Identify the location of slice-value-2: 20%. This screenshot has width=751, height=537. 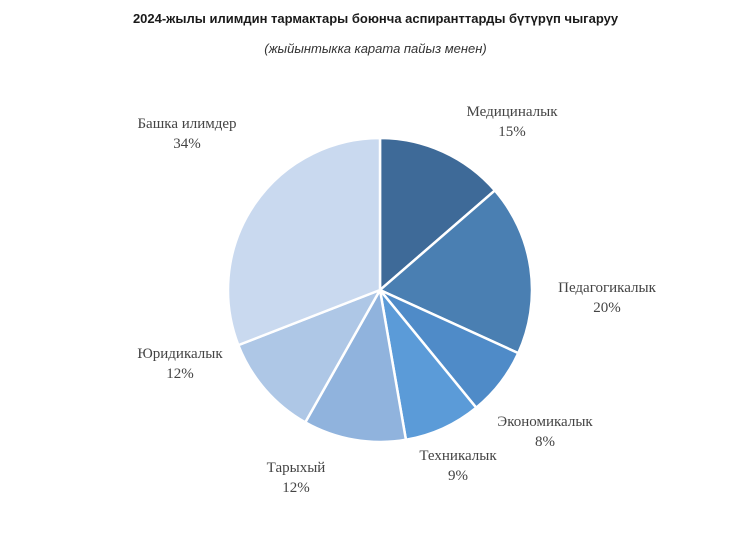
(607, 308).